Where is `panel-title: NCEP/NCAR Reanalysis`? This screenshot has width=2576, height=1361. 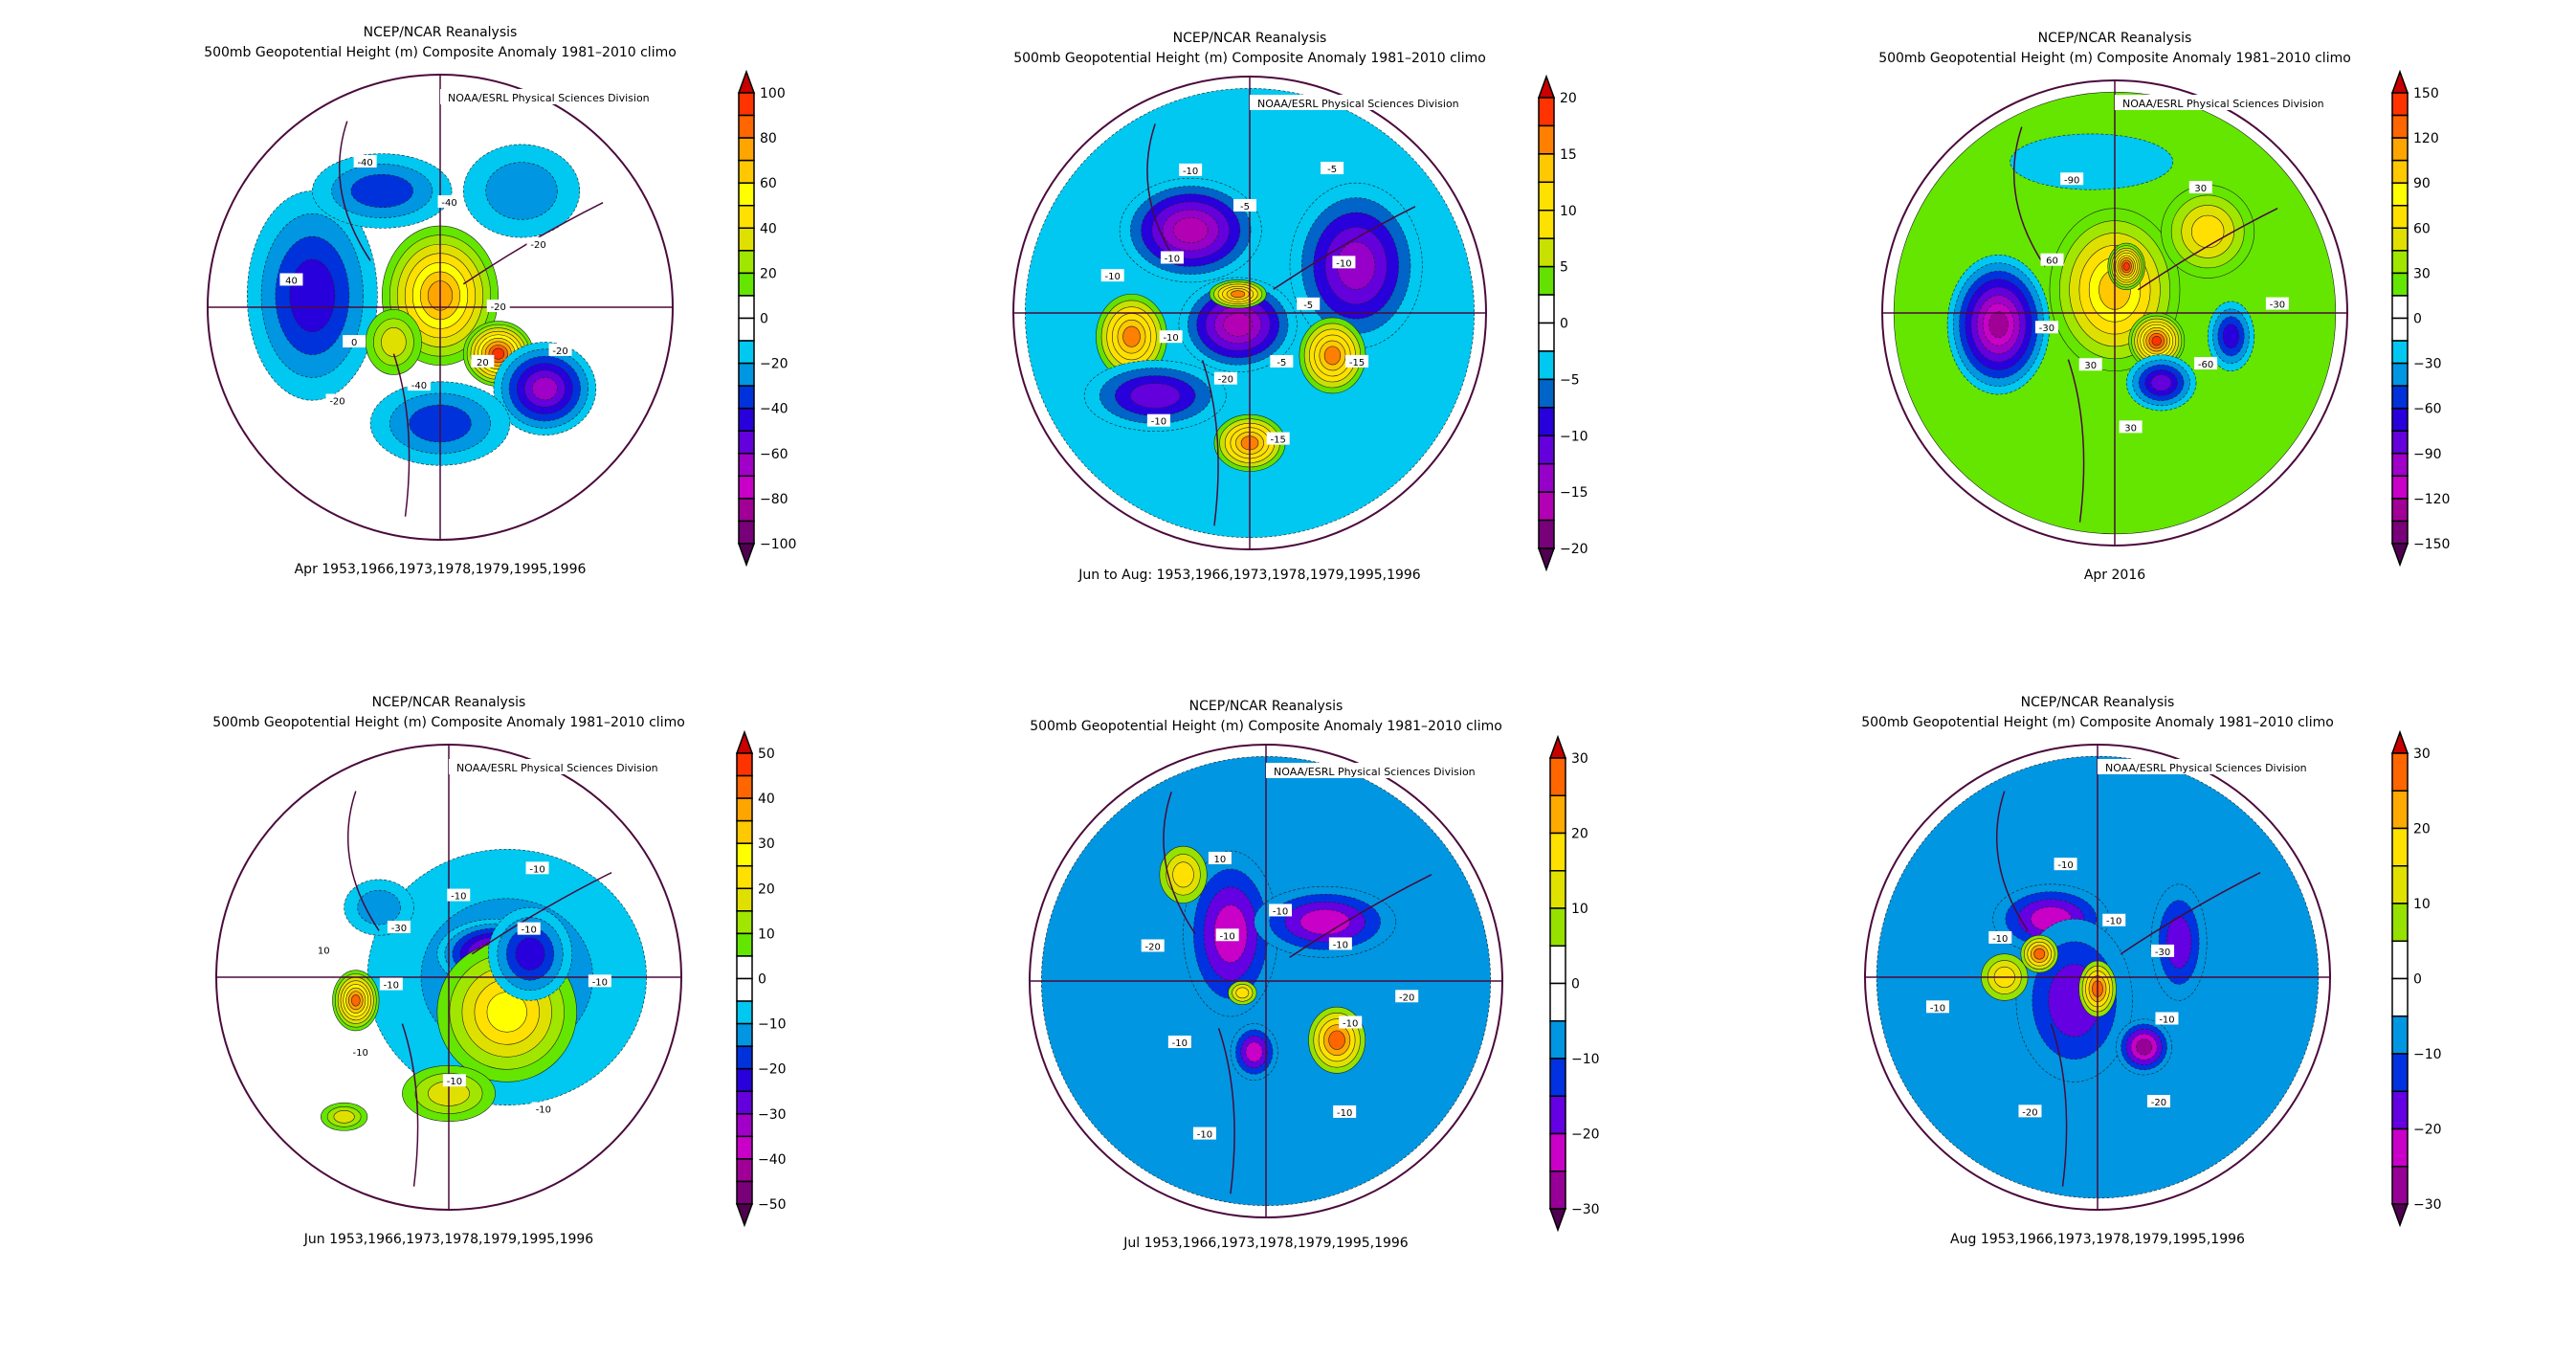
panel-title: NCEP/NCAR Reanalysis is located at coordinates (1266, 707).